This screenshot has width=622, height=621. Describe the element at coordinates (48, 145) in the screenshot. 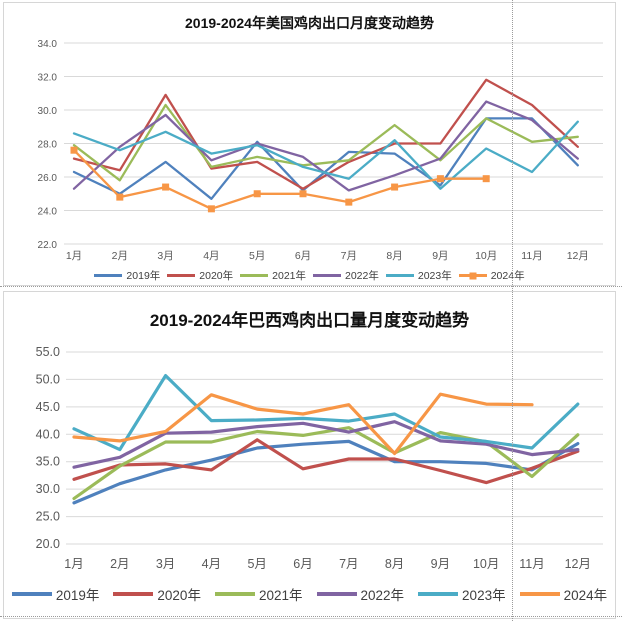

I see `y-axis-tick-label: 28.0` at that location.